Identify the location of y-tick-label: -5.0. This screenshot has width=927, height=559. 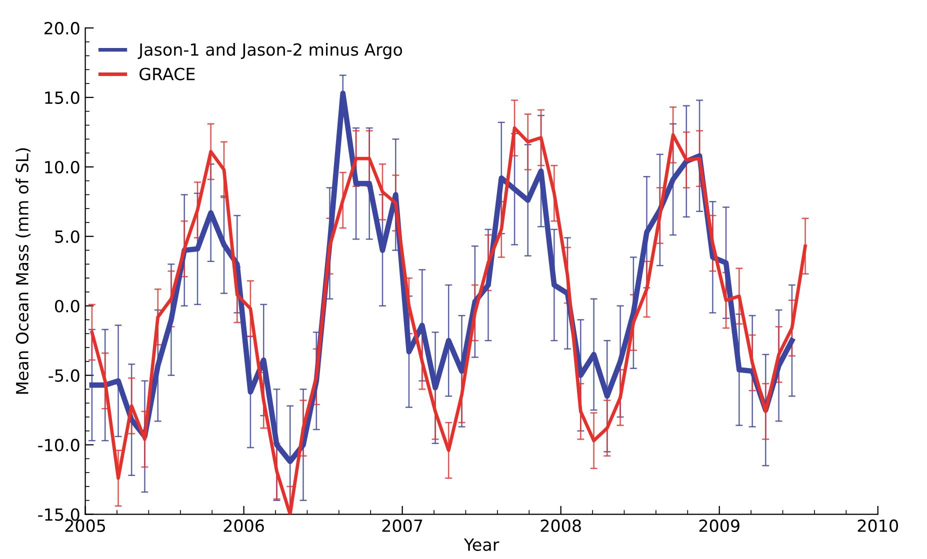
(64, 375).